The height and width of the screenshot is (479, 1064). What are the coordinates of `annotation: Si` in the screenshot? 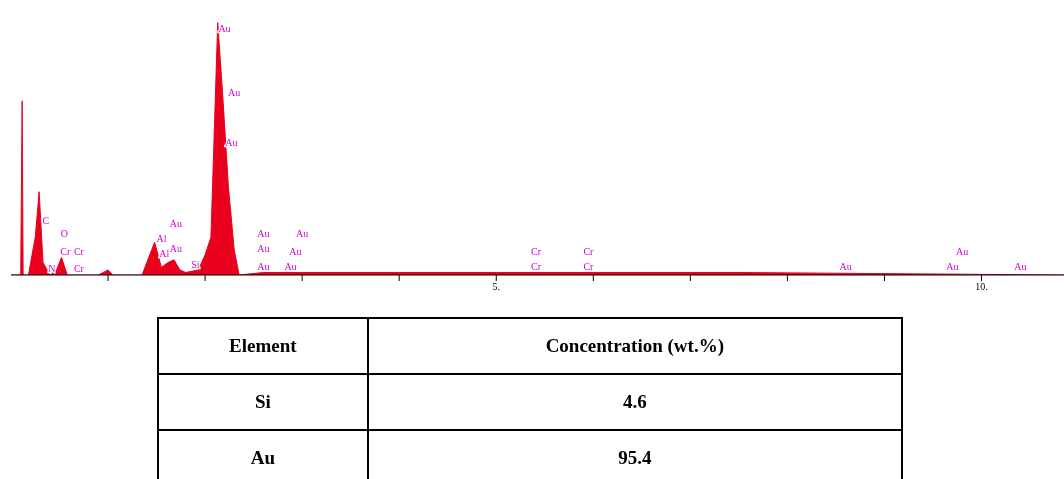 It's located at (195, 265).